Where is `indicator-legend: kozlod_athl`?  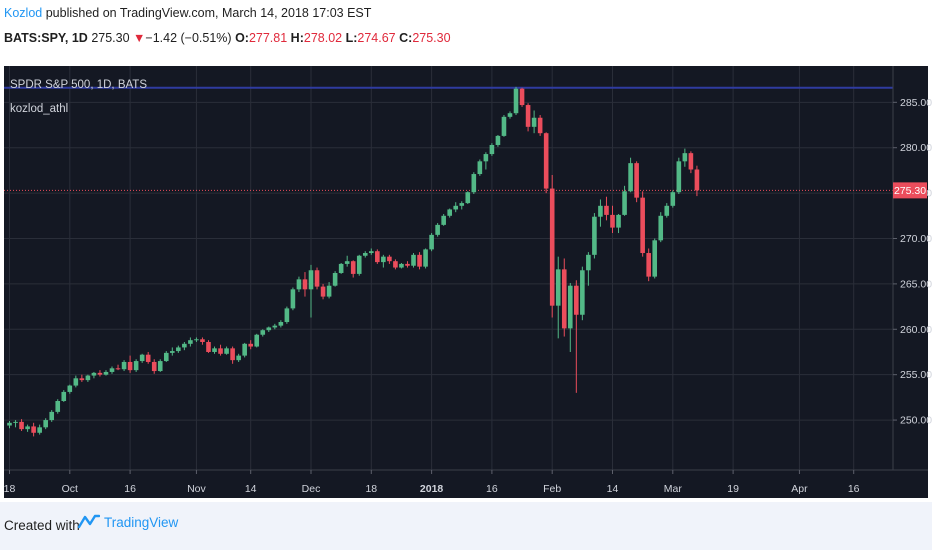 indicator-legend: kozlod_athl is located at coordinates (39, 109).